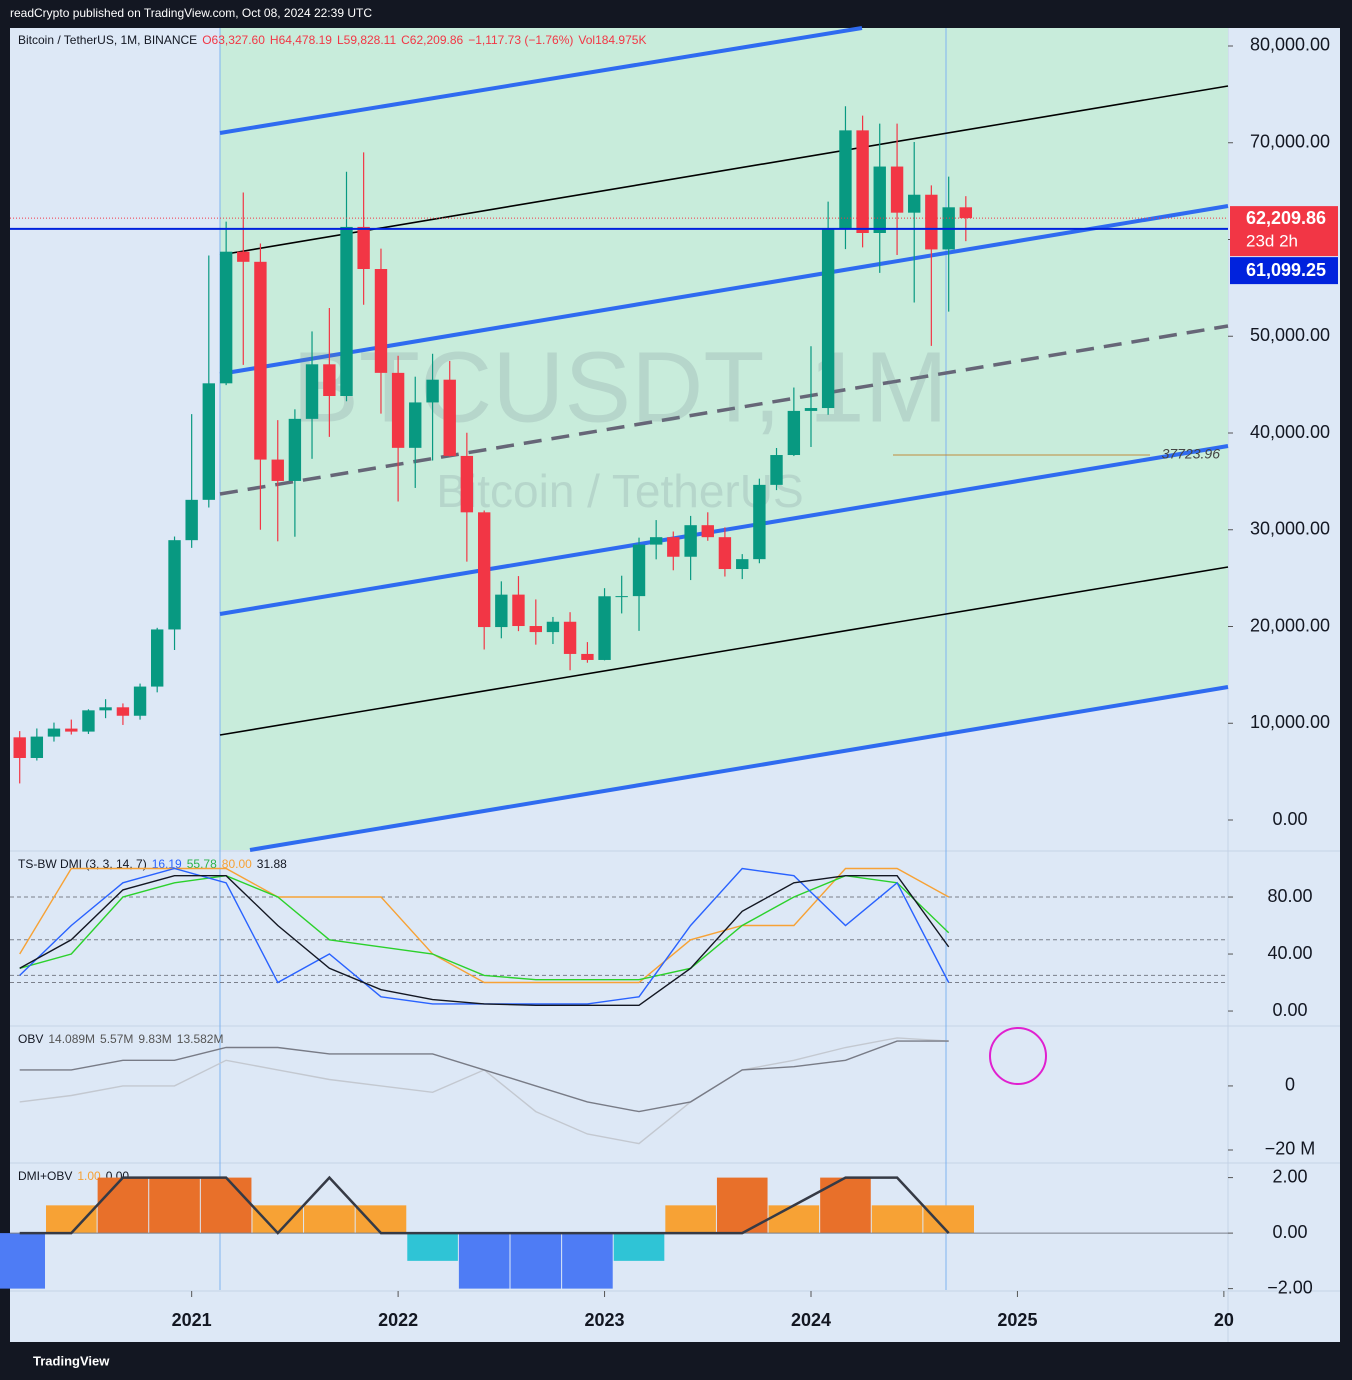 The image size is (1352, 1380). What do you see at coordinates (520, 40) in the screenshot?
I see `legend-value: −1,117.73 (−1.76%)` at bounding box center [520, 40].